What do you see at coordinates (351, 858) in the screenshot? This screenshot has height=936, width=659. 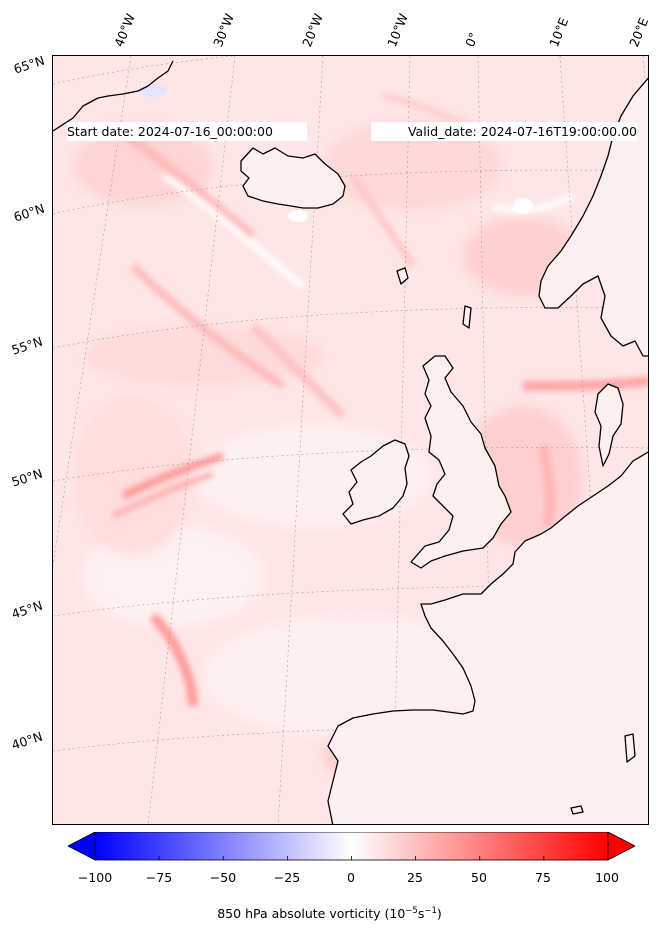 I see `colorbar-ticks` at bounding box center [351, 858].